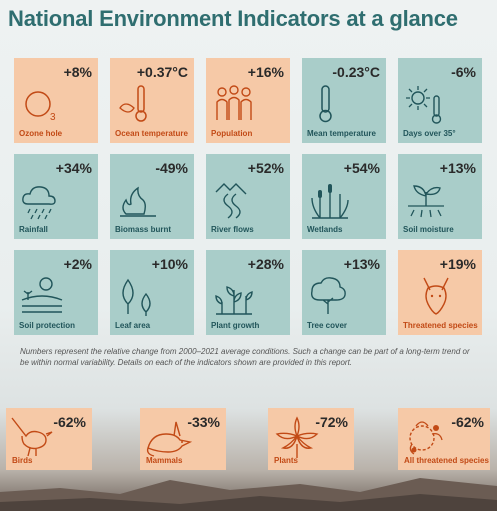 This screenshot has height=511, width=497. What do you see at coordinates (152, 100) in the screenshot?
I see `tile-ocean-temperature: +0.37°C Ocean temperature` at bounding box center [152, 100].